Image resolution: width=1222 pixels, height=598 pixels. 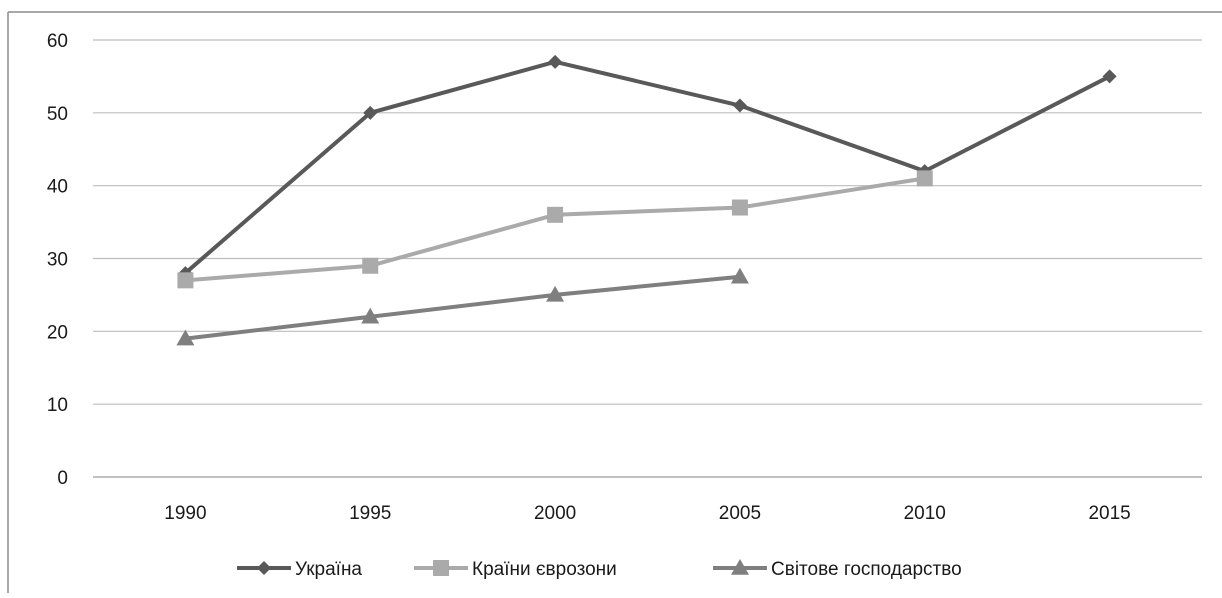 I want to click on x-tick-label: 2015, so click(x=1109, y=513).